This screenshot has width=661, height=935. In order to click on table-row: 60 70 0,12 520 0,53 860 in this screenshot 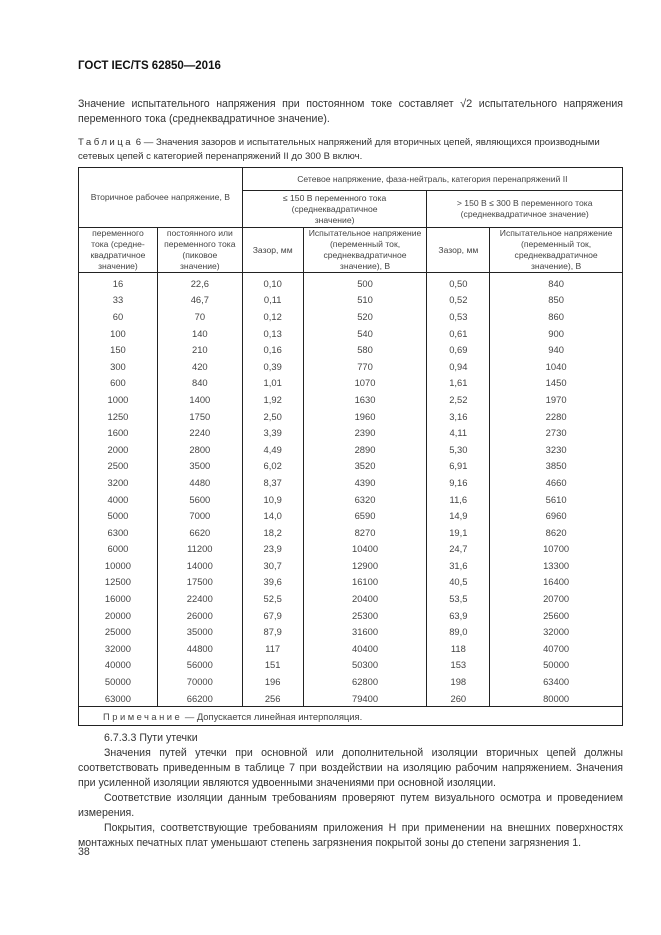, I will do `click(350, 316)`.